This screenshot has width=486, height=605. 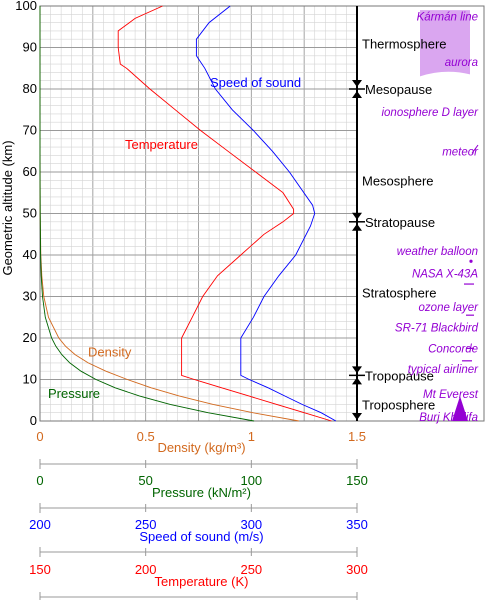 I want to click on x-tick-label-density: 0.5, so click(x=146, y=436).